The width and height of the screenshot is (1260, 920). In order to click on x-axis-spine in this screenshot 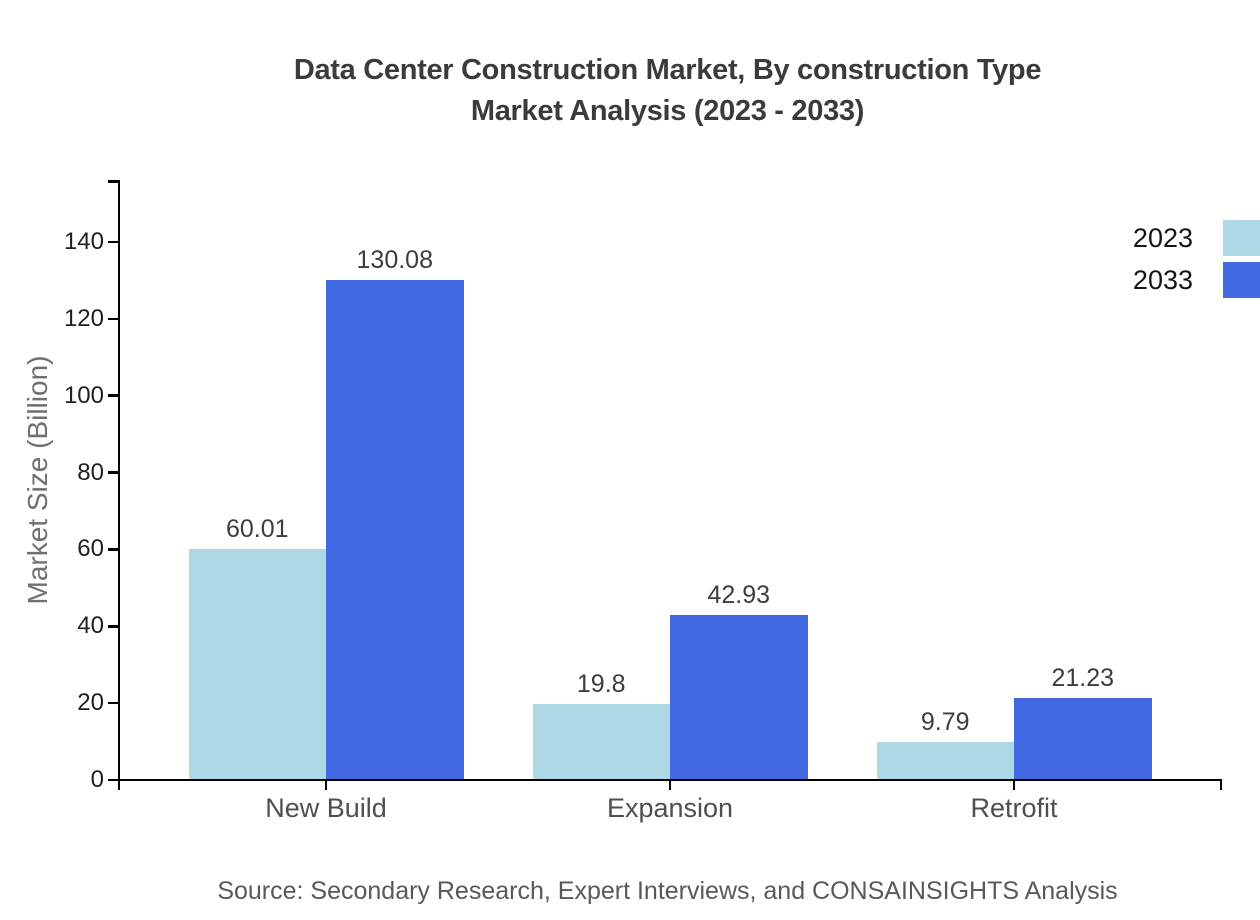, I will do `click(669, 779)`.